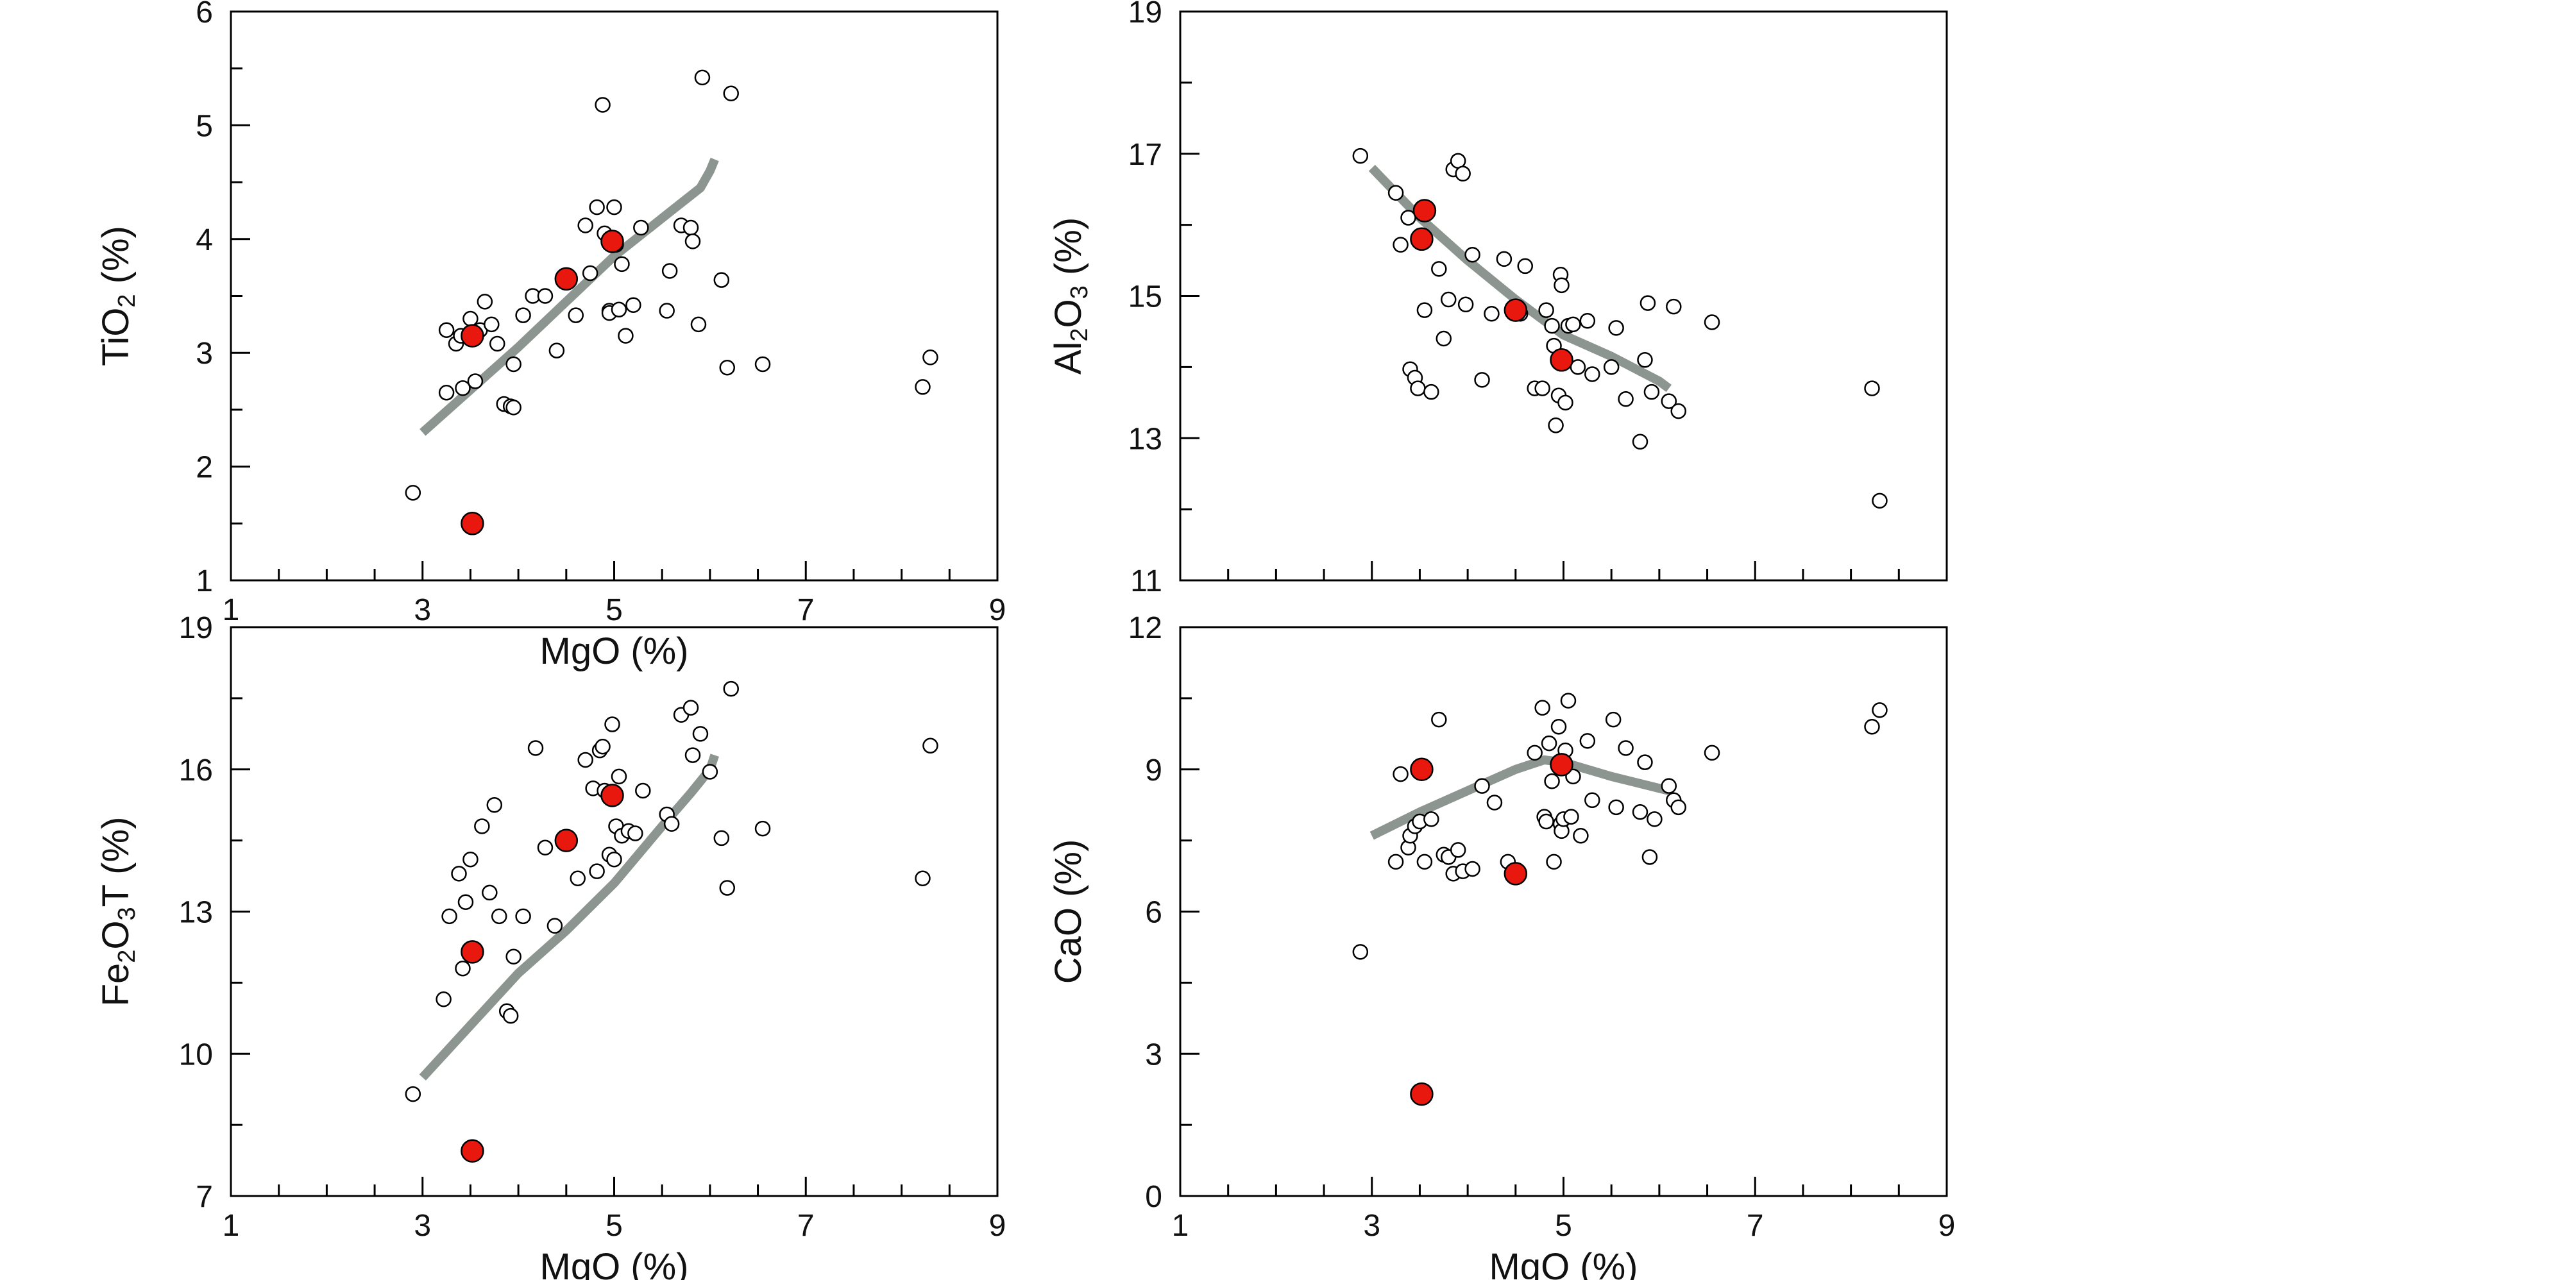 This screenshot has height=1280, width=2576. What do you see at coordinates (1145, 14) in the screenshot?
I see `al2o3-y-tick-label: 19` at bounding box center [1145, 14].